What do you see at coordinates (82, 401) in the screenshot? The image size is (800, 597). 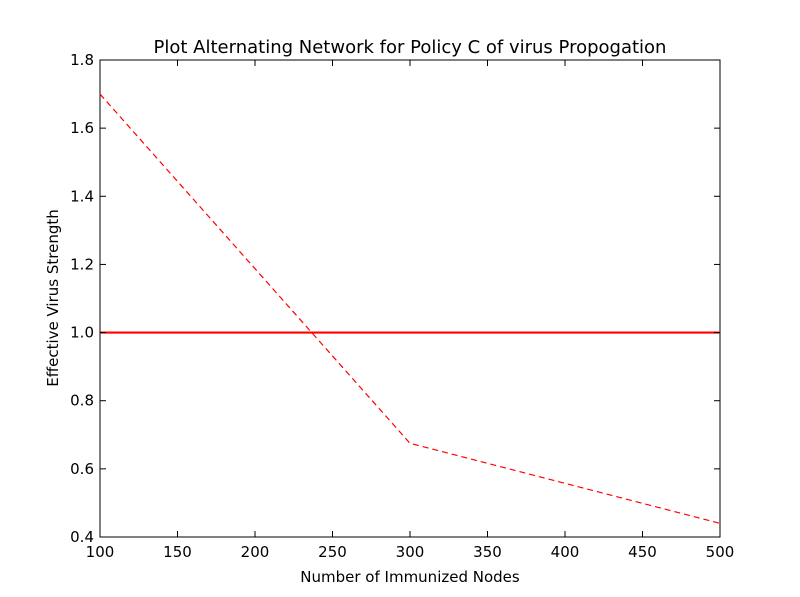 I see `y-tick-label: 0.8` at bounding box center [82, 401].